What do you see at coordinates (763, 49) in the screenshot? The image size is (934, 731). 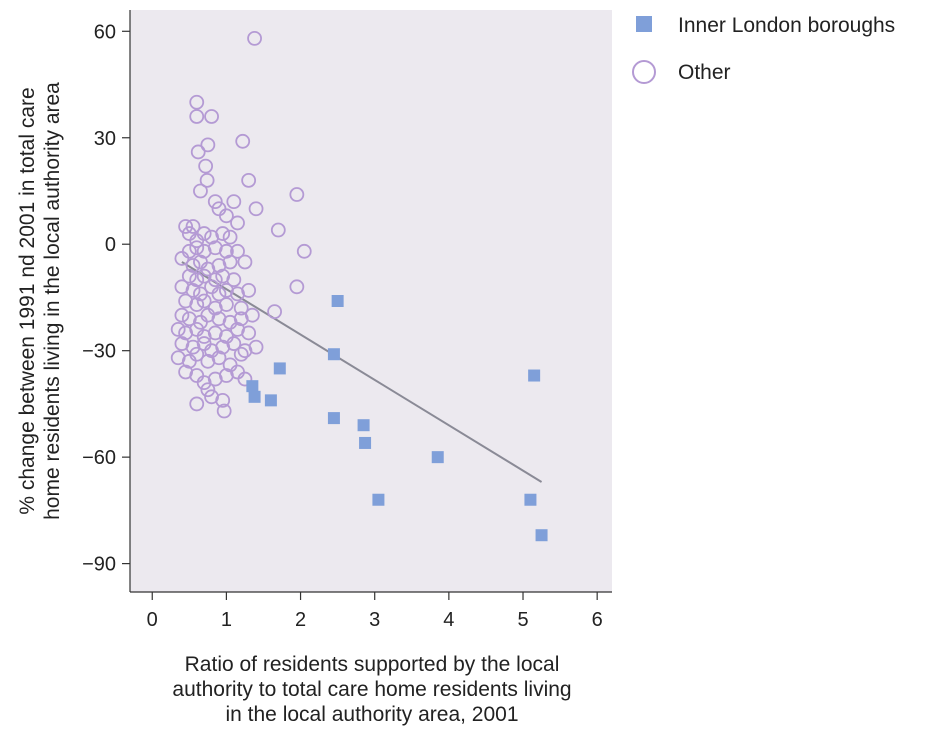 I see `legend: Inner London boroughs Other` at bounding box center [763, 49].